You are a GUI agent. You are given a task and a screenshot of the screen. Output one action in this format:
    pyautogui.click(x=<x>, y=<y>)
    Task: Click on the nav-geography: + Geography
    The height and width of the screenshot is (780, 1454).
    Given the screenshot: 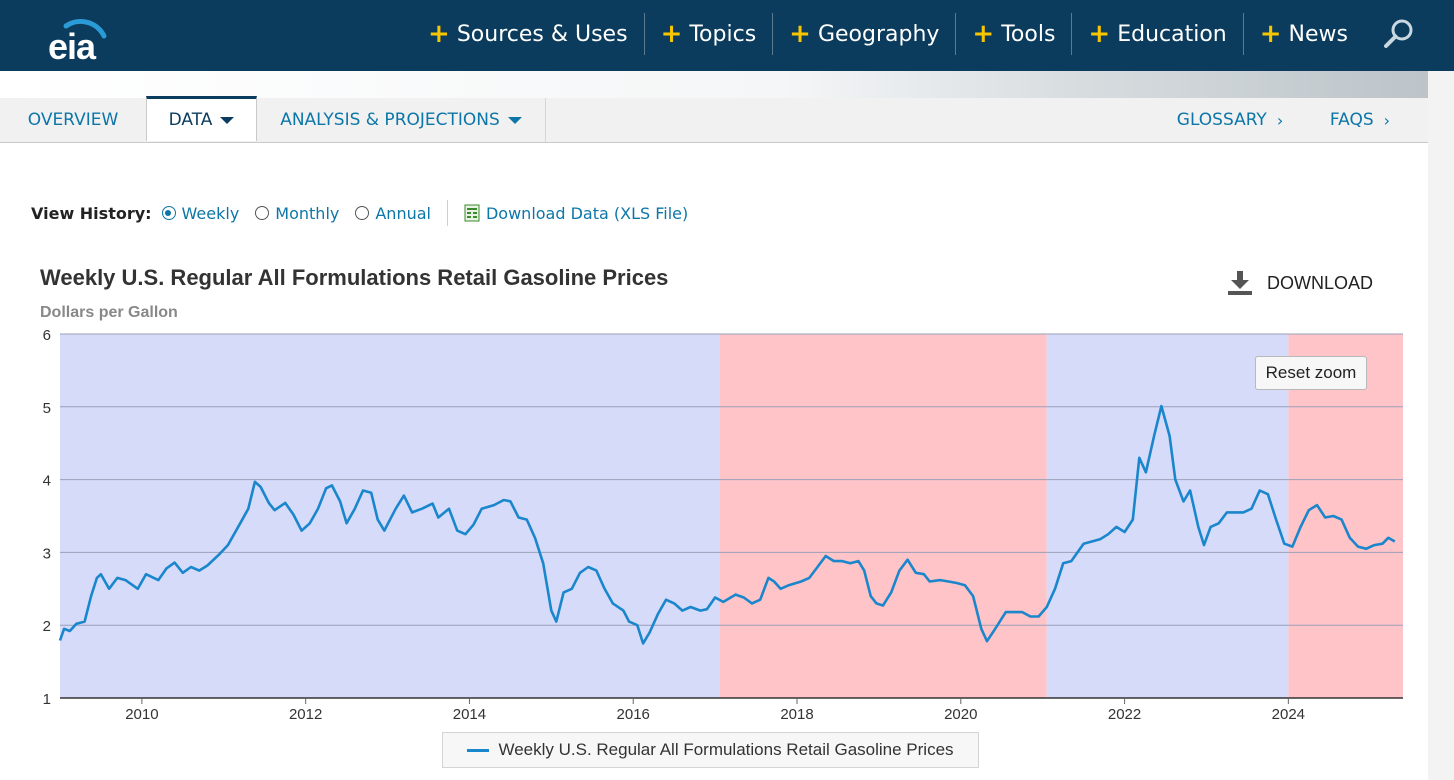 What is the action you would take?
    pyautogui.click(x=865, y=34)
    